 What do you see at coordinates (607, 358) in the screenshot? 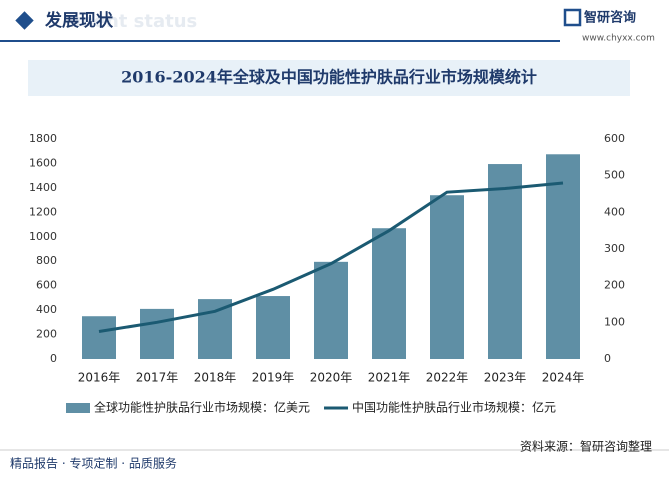
I see `y2-tick-label: 0` at bounding box center [607, 358].